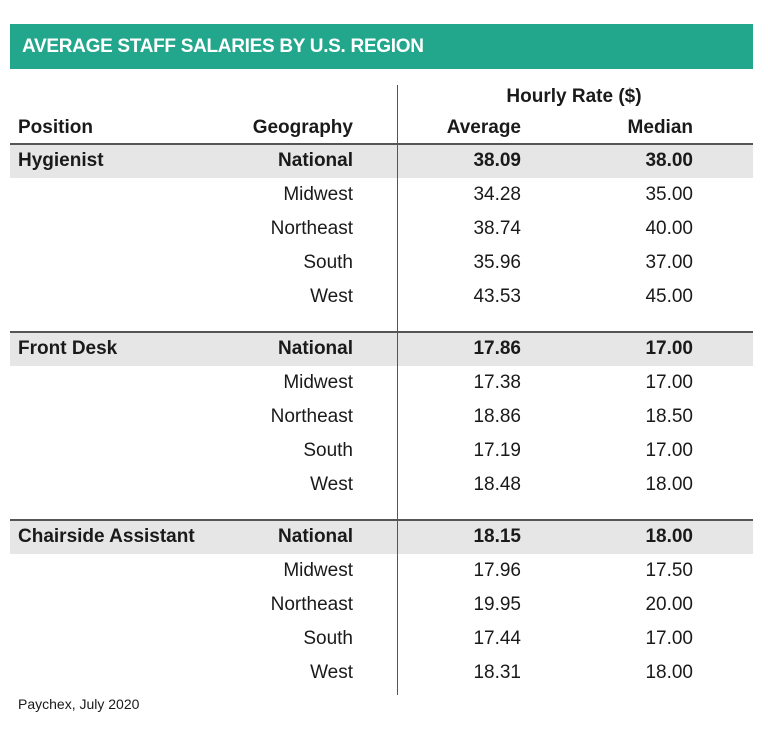 The image size is (768, 730). I want to click on rate-cell: 17.50, so click(669, 570).